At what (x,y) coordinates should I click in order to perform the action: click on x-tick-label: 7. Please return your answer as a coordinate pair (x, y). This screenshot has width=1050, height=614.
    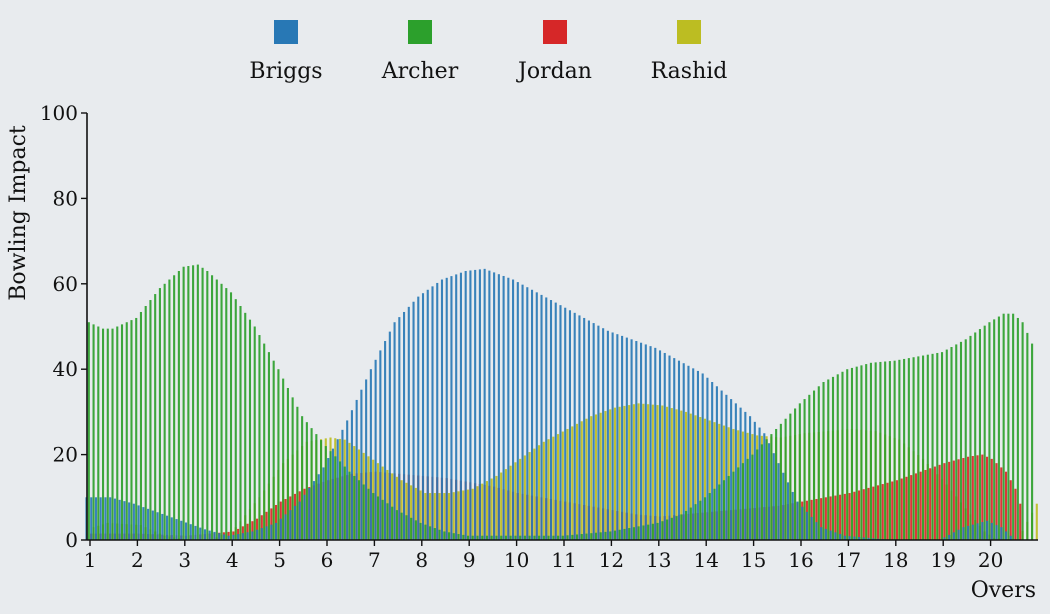
    Looking at the image, I should click on (374, 560).